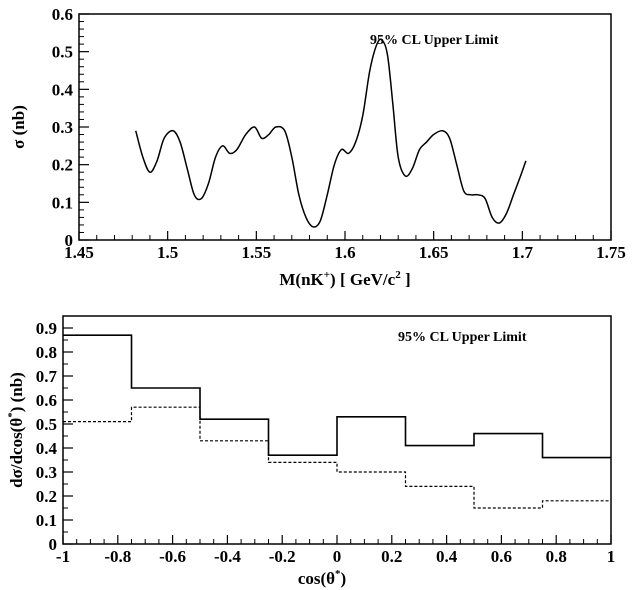 This screenshot has height=590, width=632. What do you see at coordinates (523, 252) in the screenshot?
I see `x-tick-label: 1.7` at bounding box center [523, 252].